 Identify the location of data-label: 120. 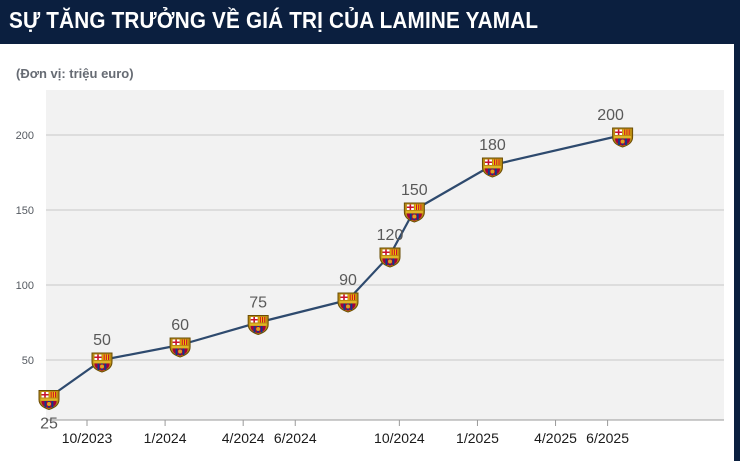
(390, 235).